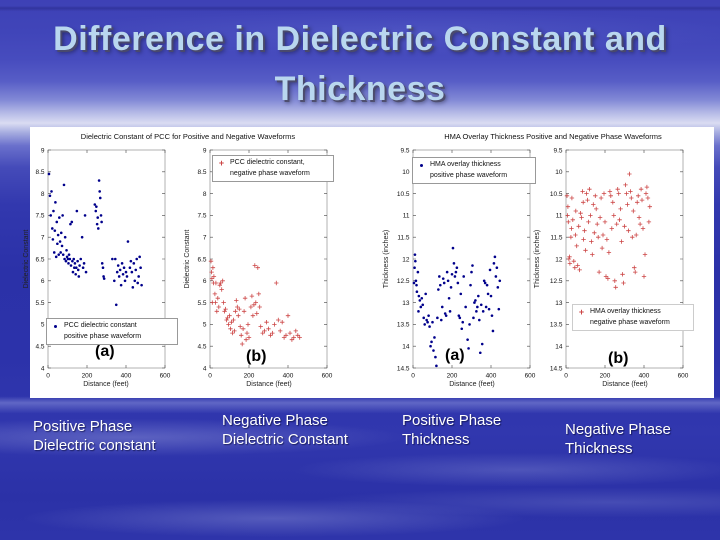 The width and height of the screenshot is (720, 540). What do you see at coordinates (451, 430) in the screenshot?
I see `caption-positive-thickness: Positive Phase Thickness` at bounding box center [451, 430].